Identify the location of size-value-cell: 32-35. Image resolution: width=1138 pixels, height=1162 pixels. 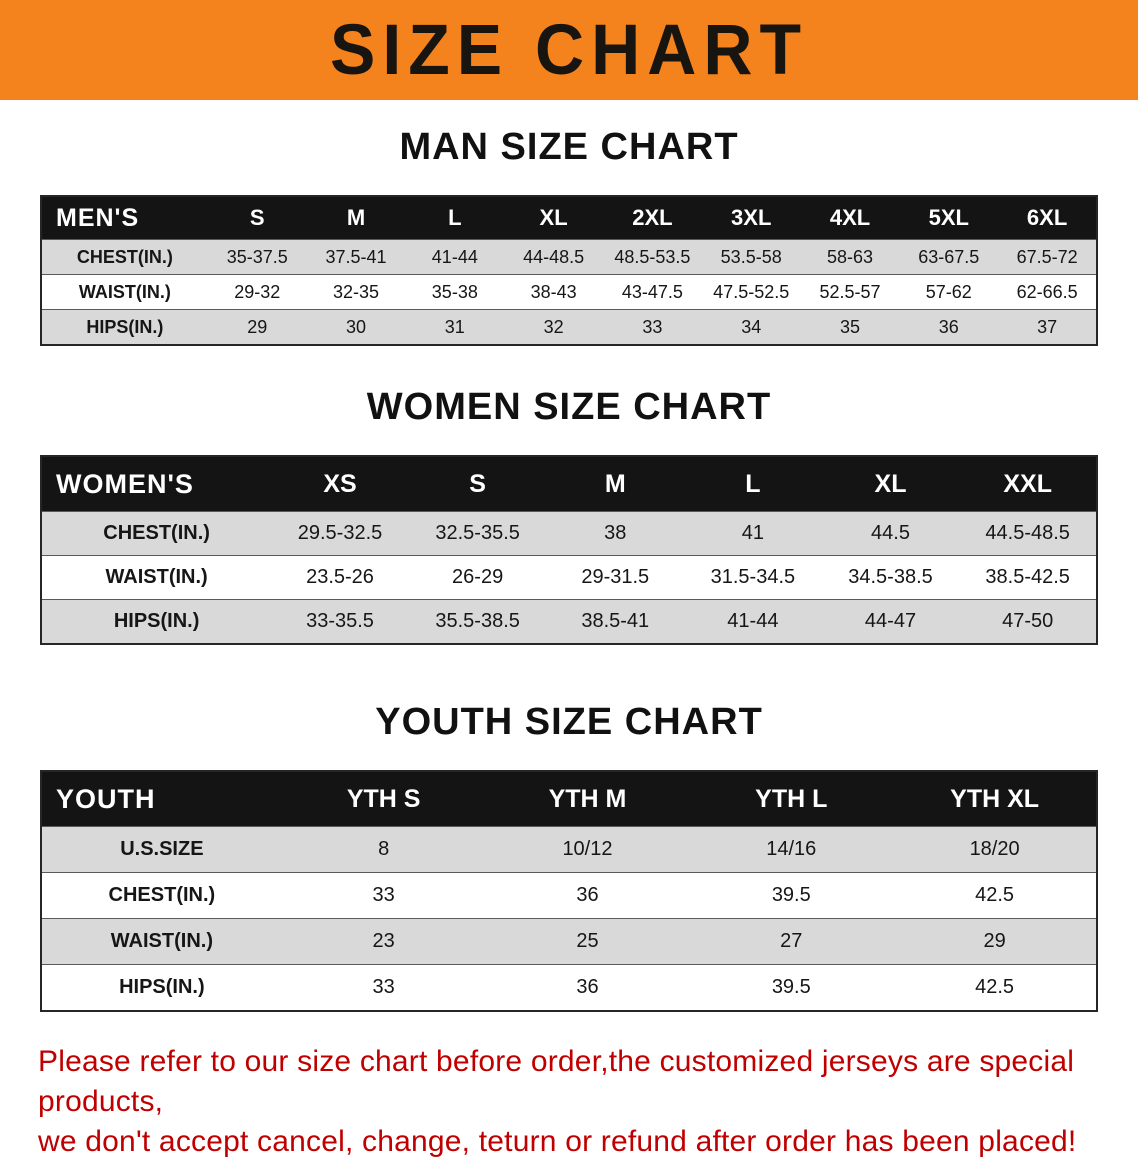
(356, 292).